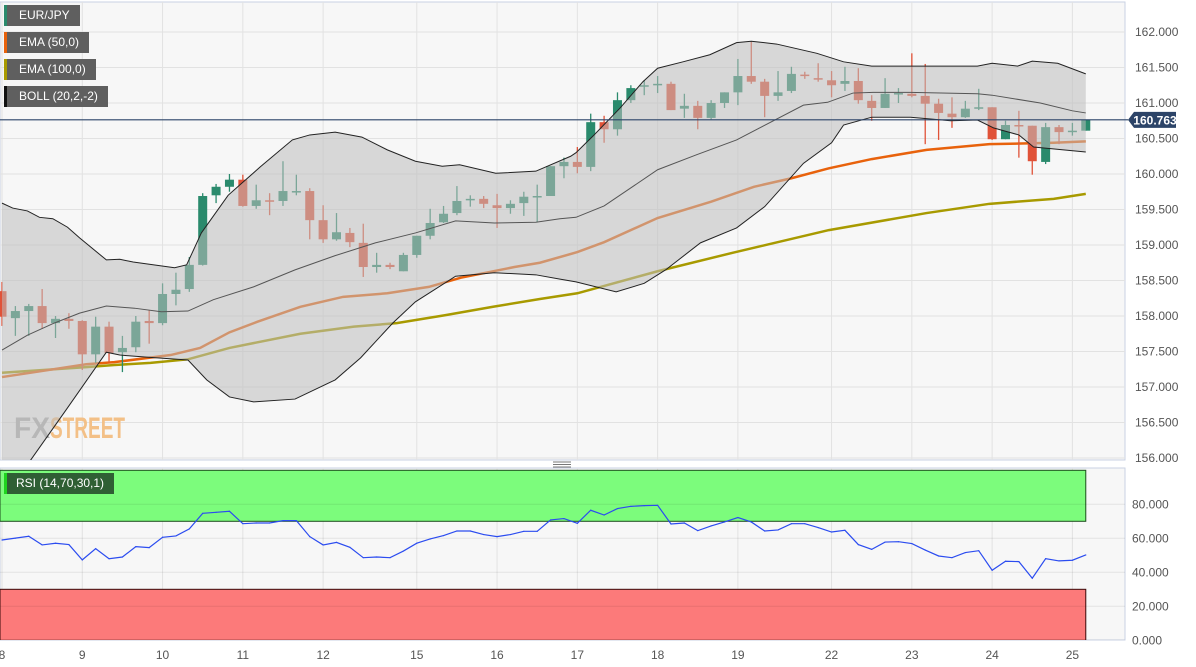 The height and width of the screenshot is (667, 1196). Describe the element at coordinates (417, 655) in the screenshot. I see `time-tick-label: 15` at that location.